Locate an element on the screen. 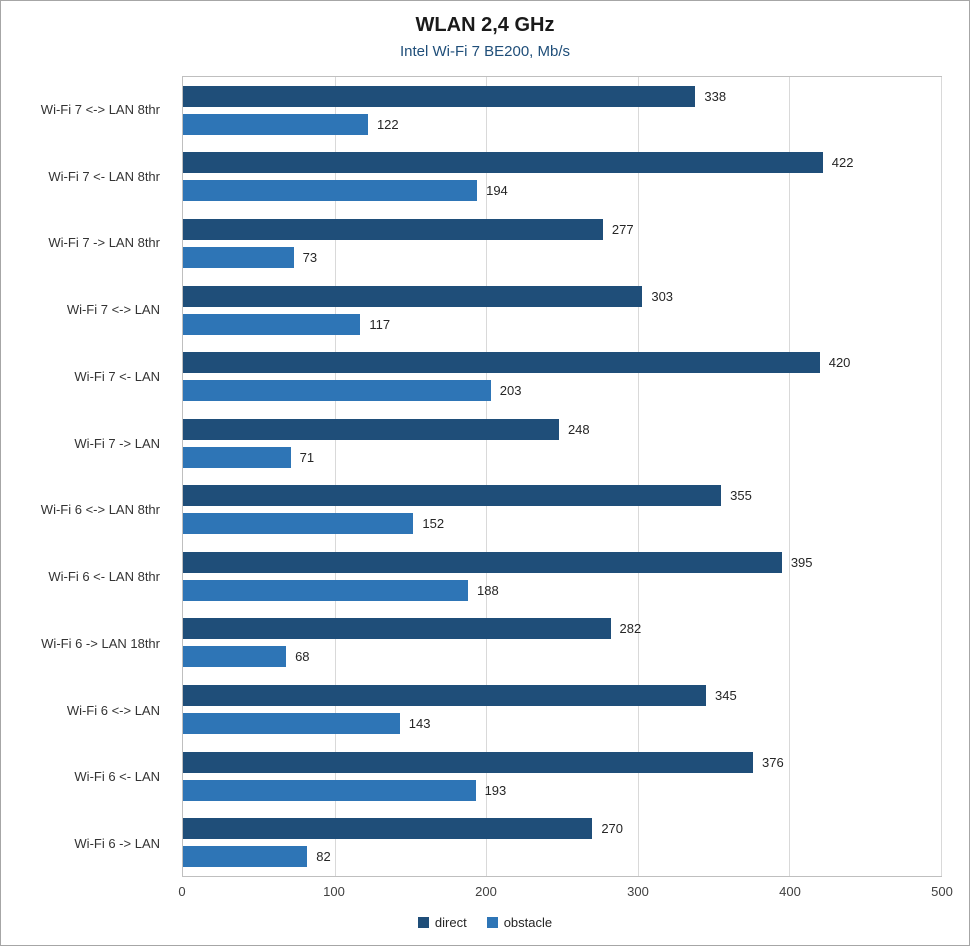 The height and width of the screenshot is (946, 970). bar-line-obstacle: 188 is located at coordinates (562, 590).